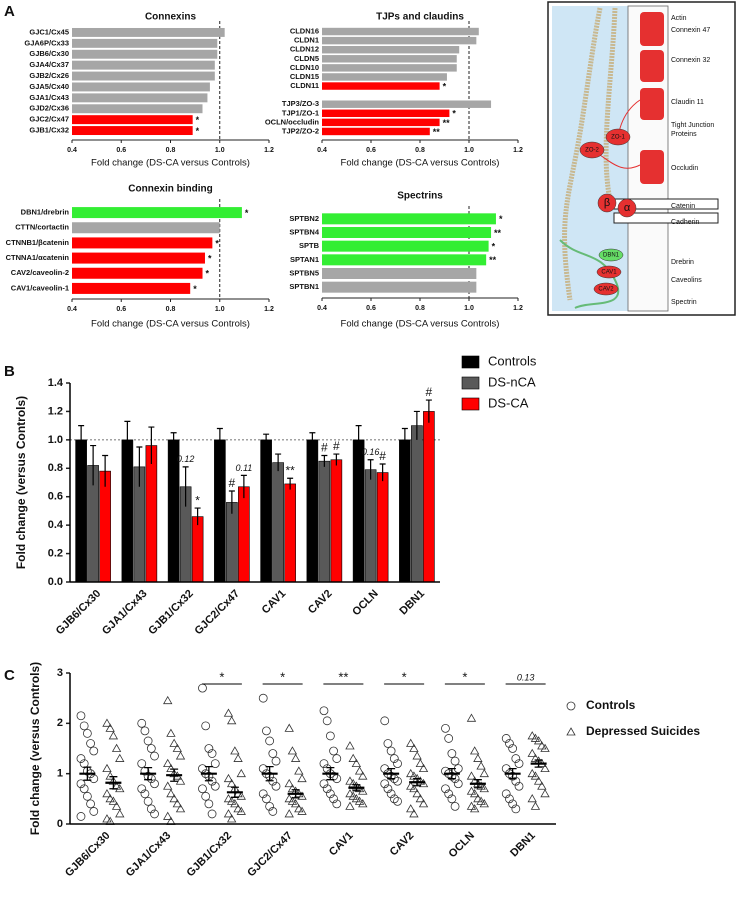  I want to click on cadherin, so click(666, 218).